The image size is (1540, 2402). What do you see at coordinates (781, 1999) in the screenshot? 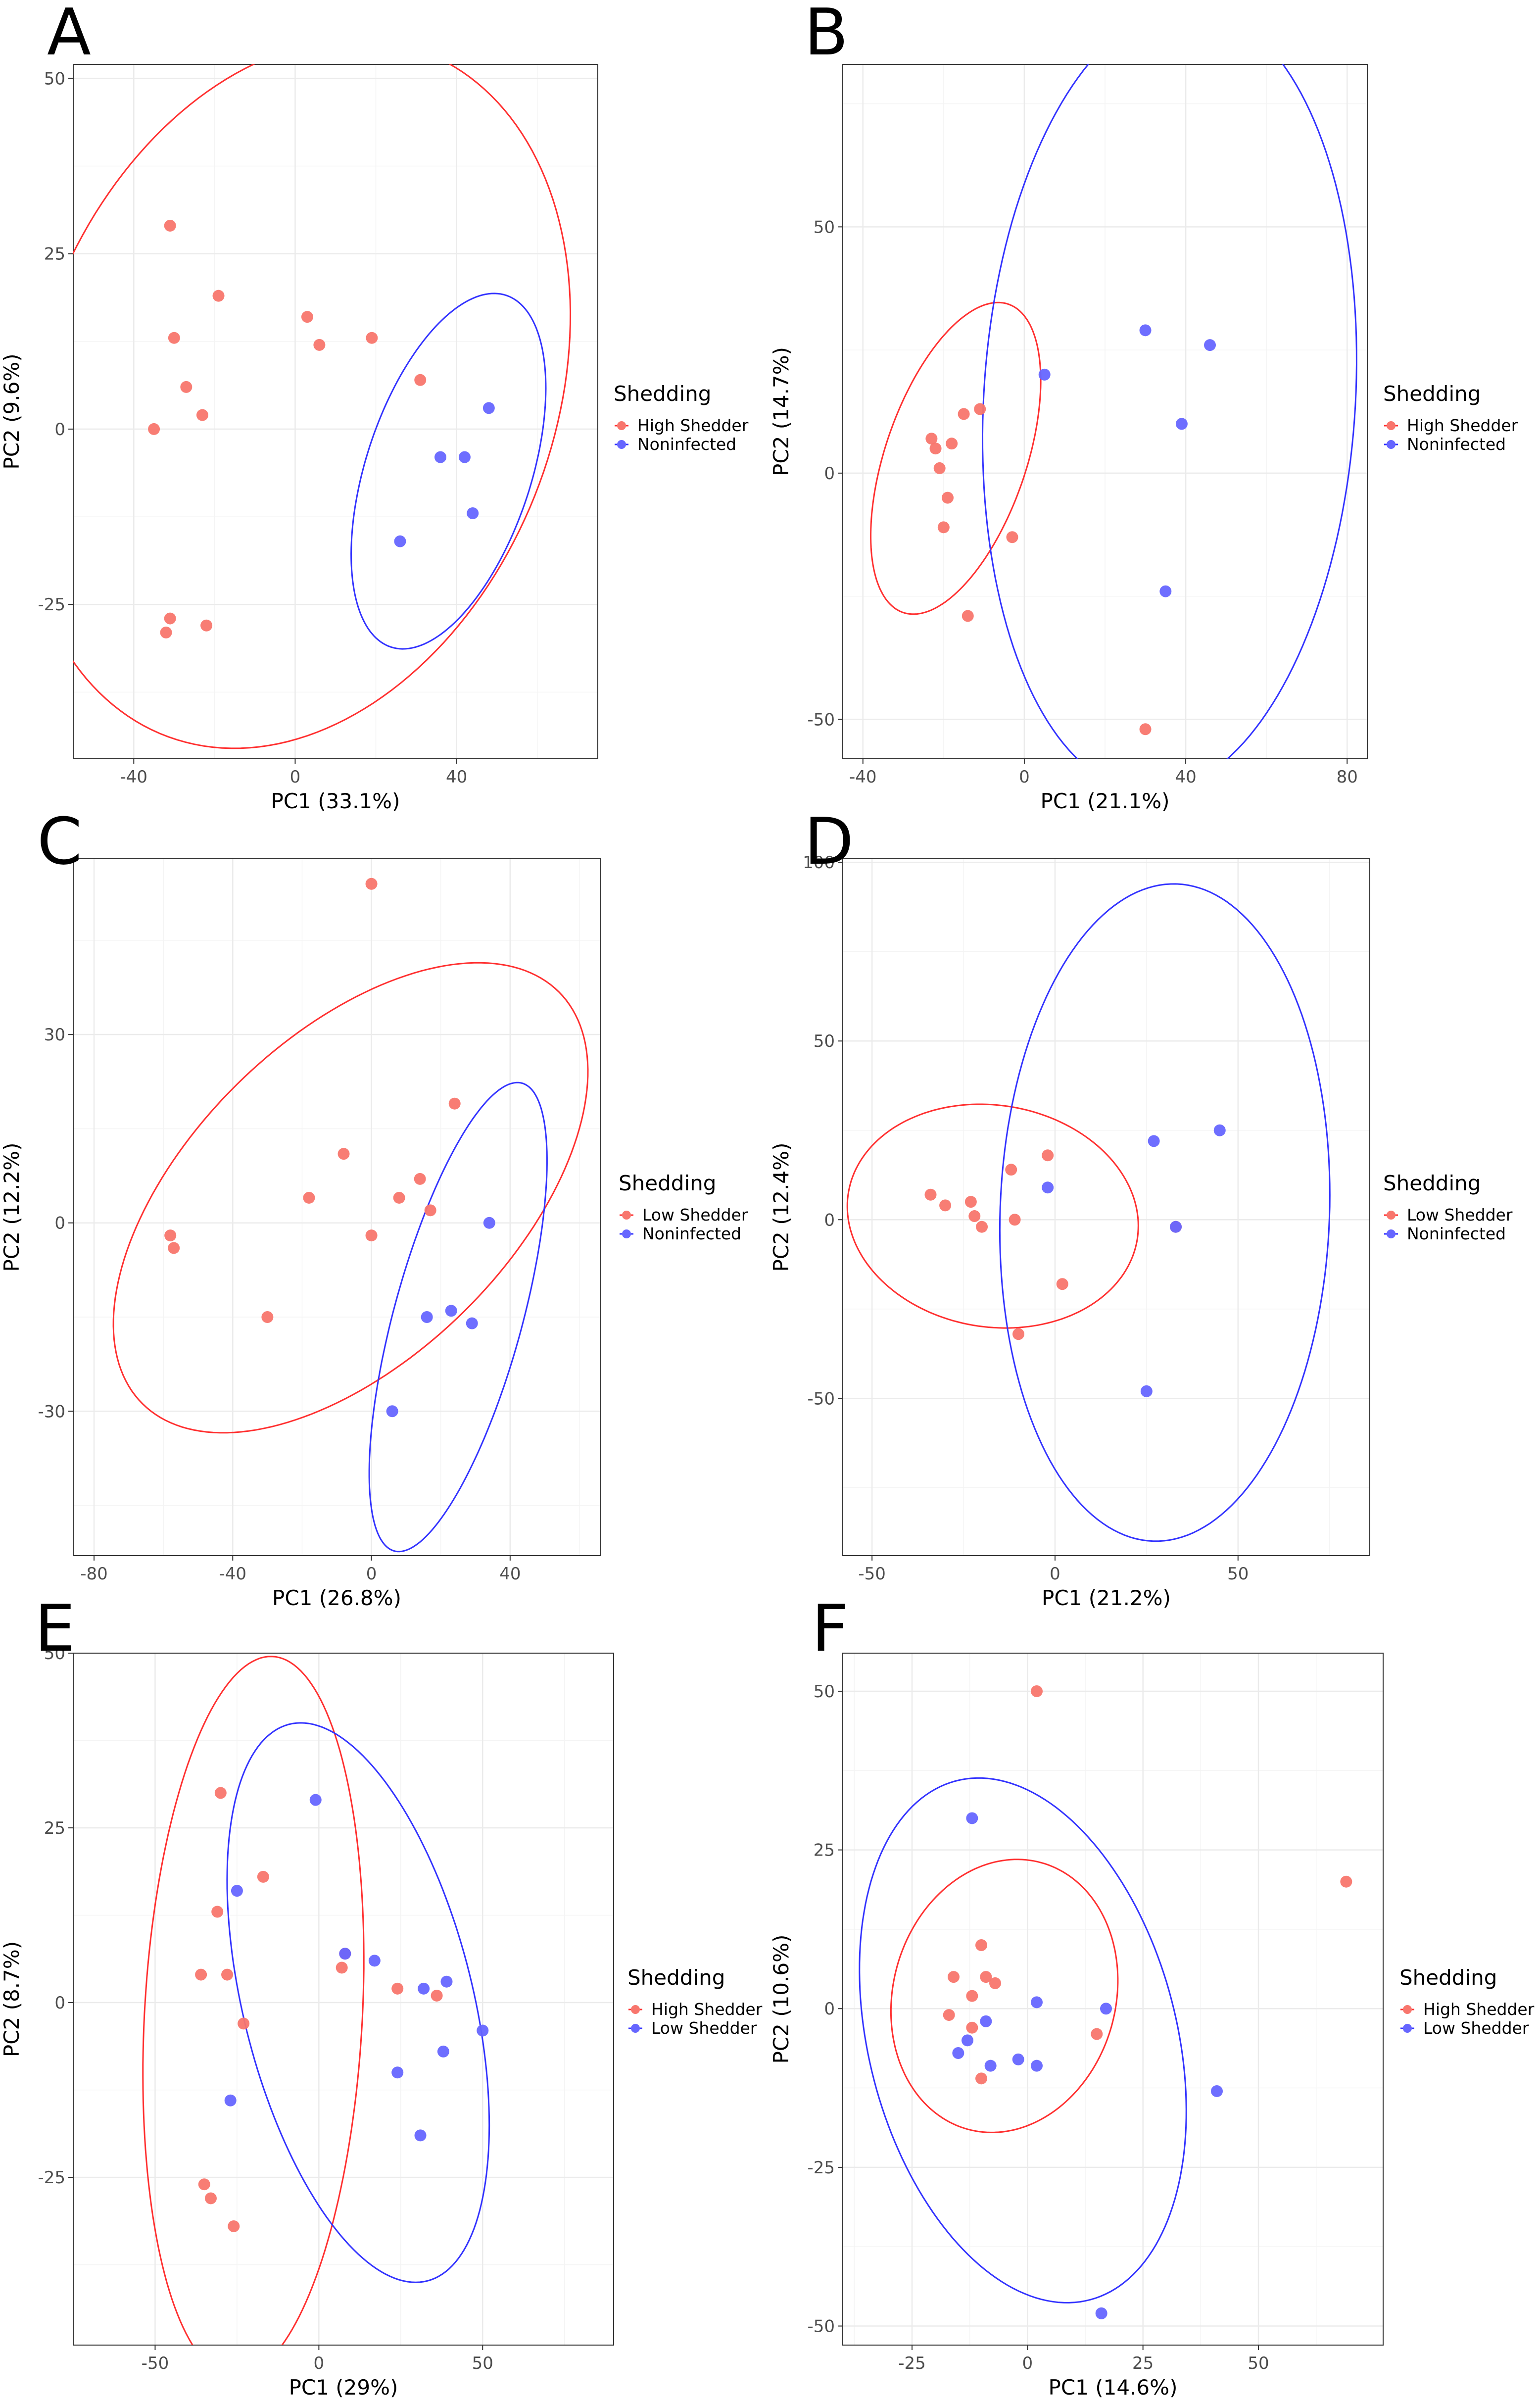
I see `y-axis-title: PC2 (10.6%)` at bounding box center [781, 1999].